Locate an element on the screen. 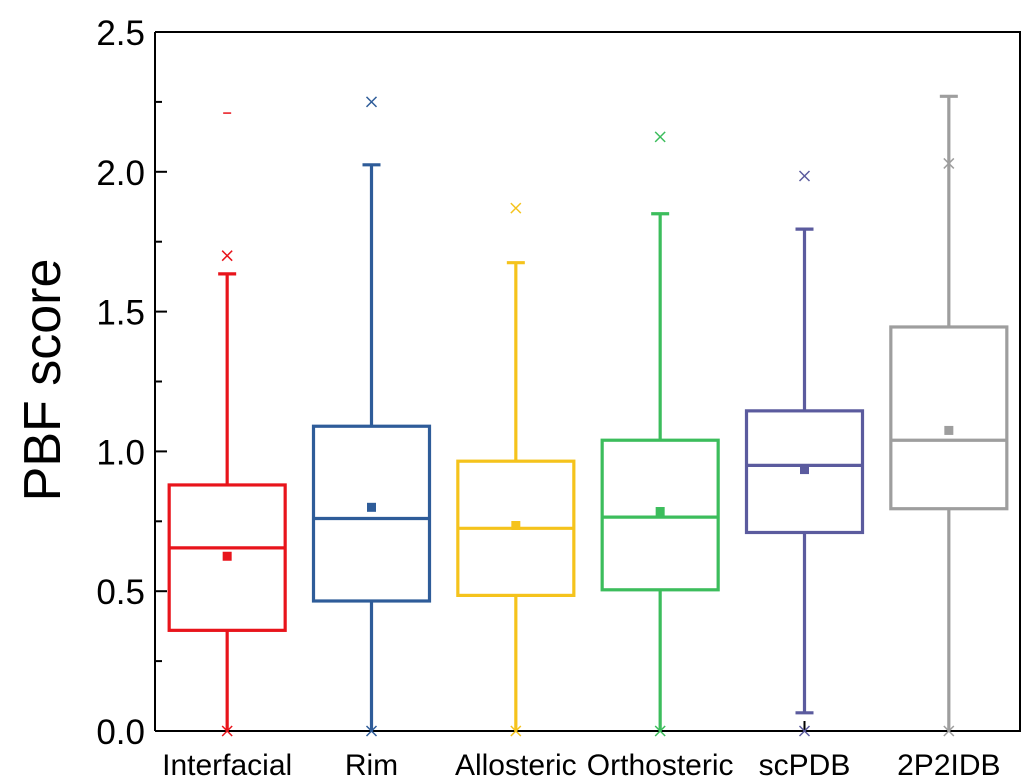  x-tick-label: Orthosteric is located at coordinates (660, 765).